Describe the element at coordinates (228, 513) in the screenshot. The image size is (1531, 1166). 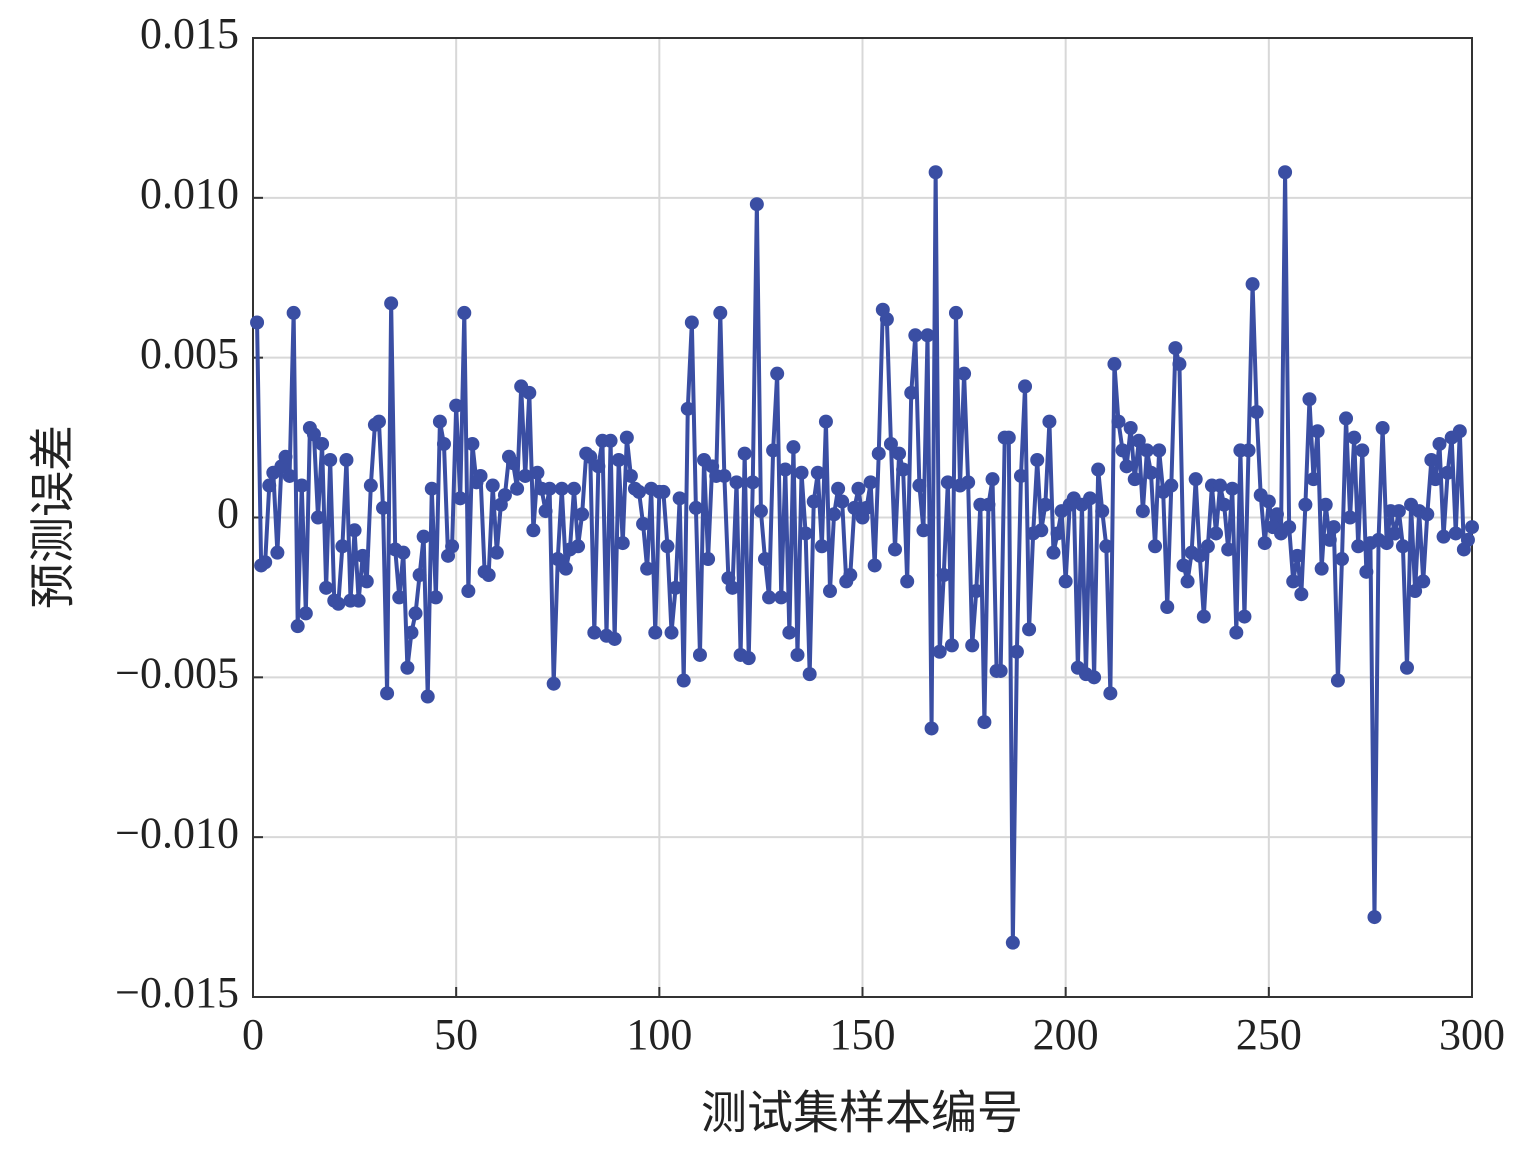
I see `y-tick-label: 0` at that location.